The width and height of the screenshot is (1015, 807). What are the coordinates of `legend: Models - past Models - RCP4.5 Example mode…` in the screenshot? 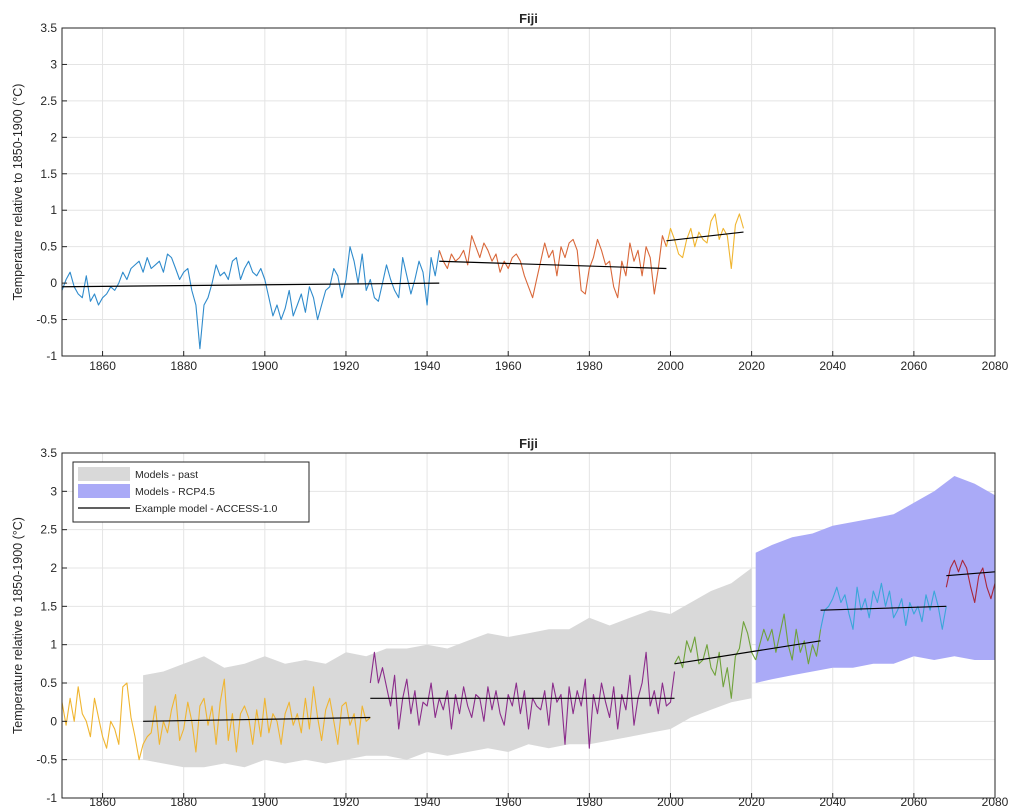 It's located at (191, 492).